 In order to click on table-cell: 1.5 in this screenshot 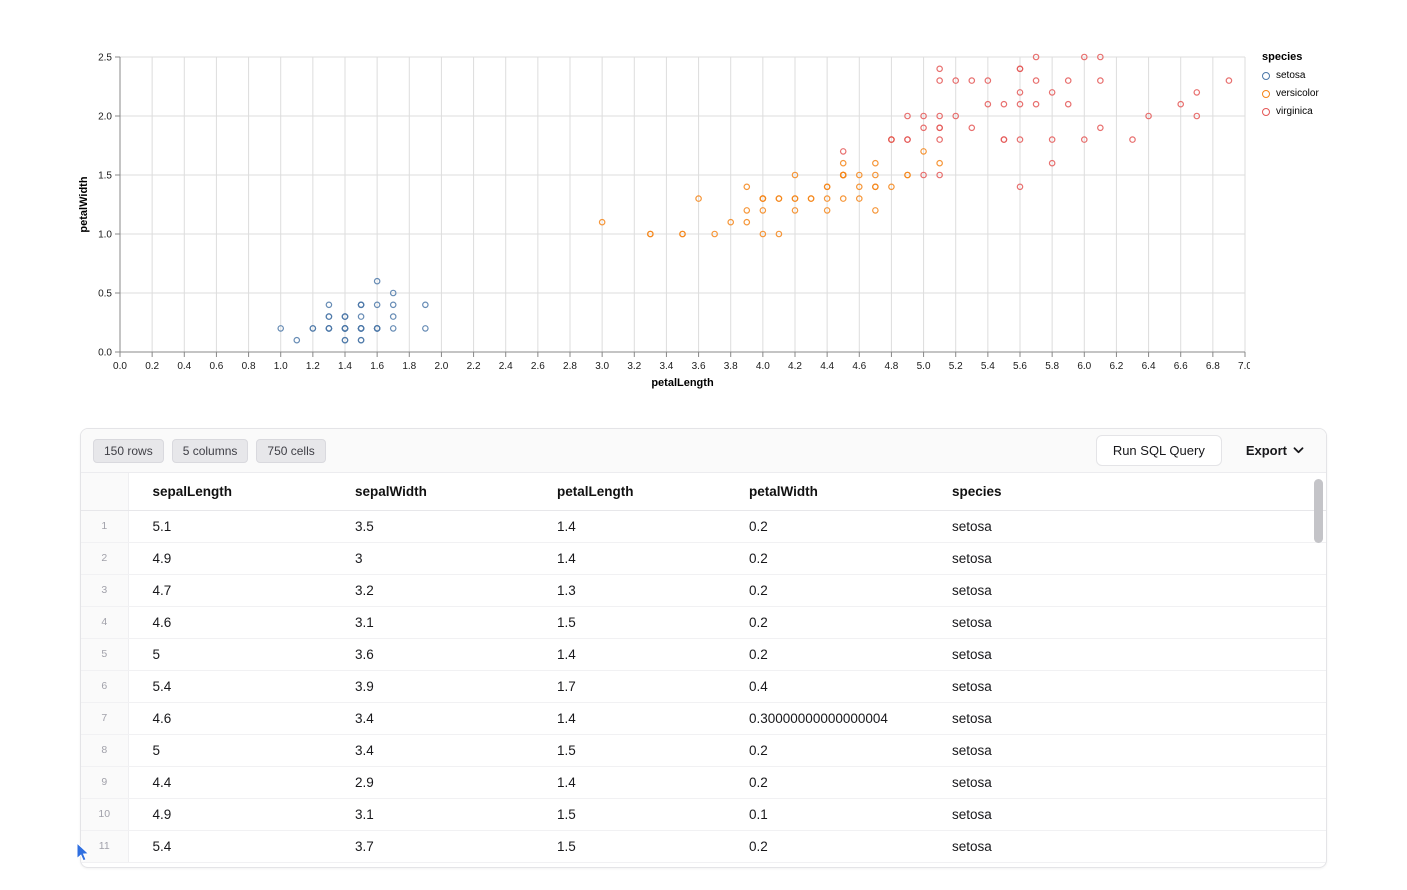, I will do `click(629, 814)`.